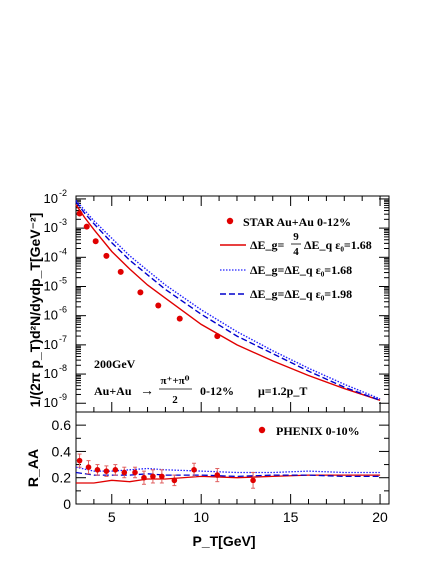  I want to click on legend-l1-post: ΔE_q ε₀=1.68, so click(338, 245).